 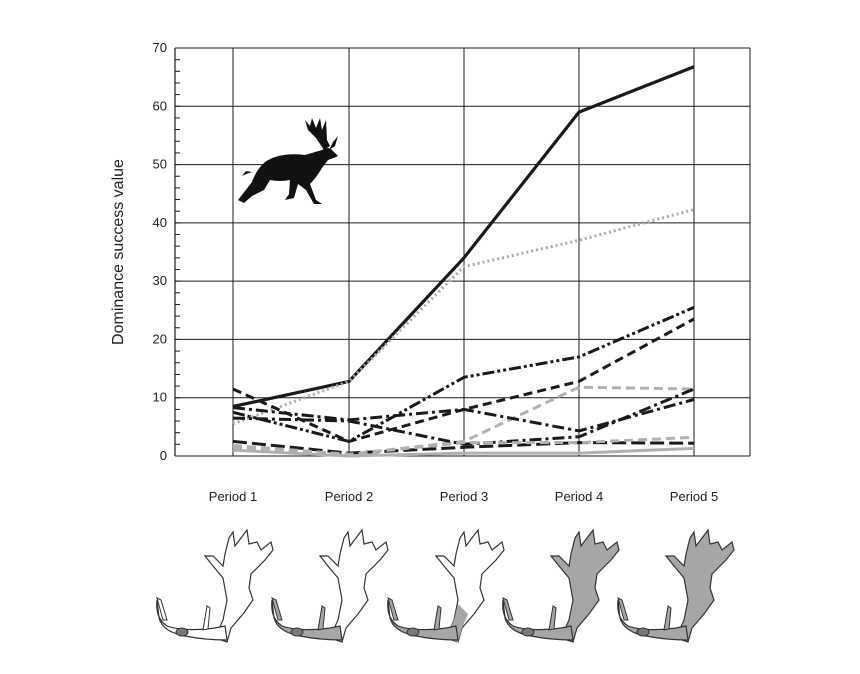 What do you see at coordinates (160, 397) in the screenshot?
I see `y-tick-label: 10` at bounding box center [160, 397].